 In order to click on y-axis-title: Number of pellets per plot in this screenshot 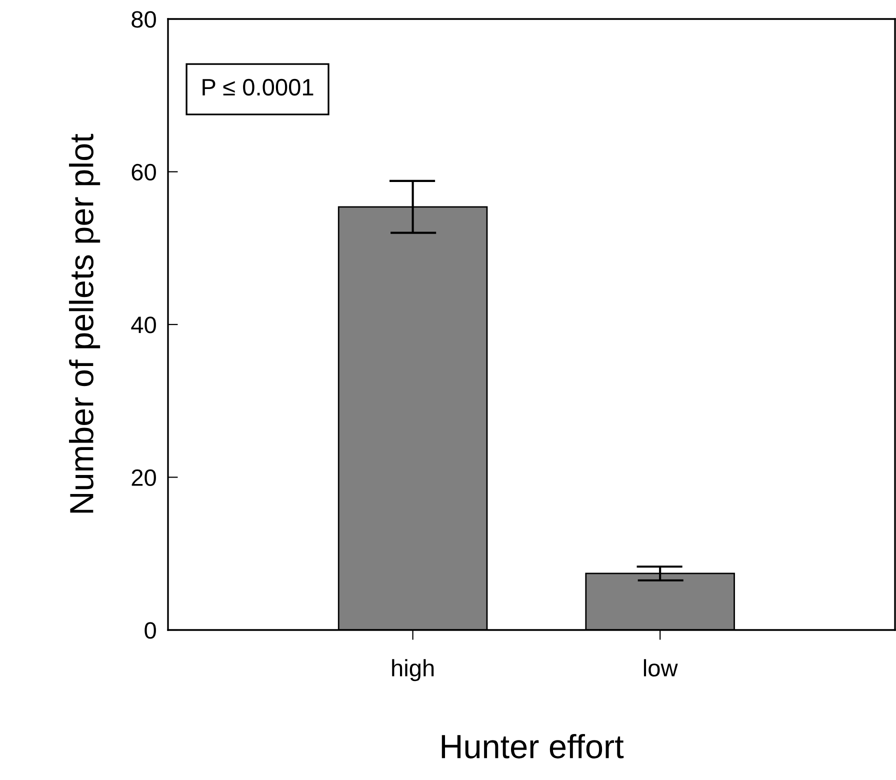, I will do `click(84, 323)`.